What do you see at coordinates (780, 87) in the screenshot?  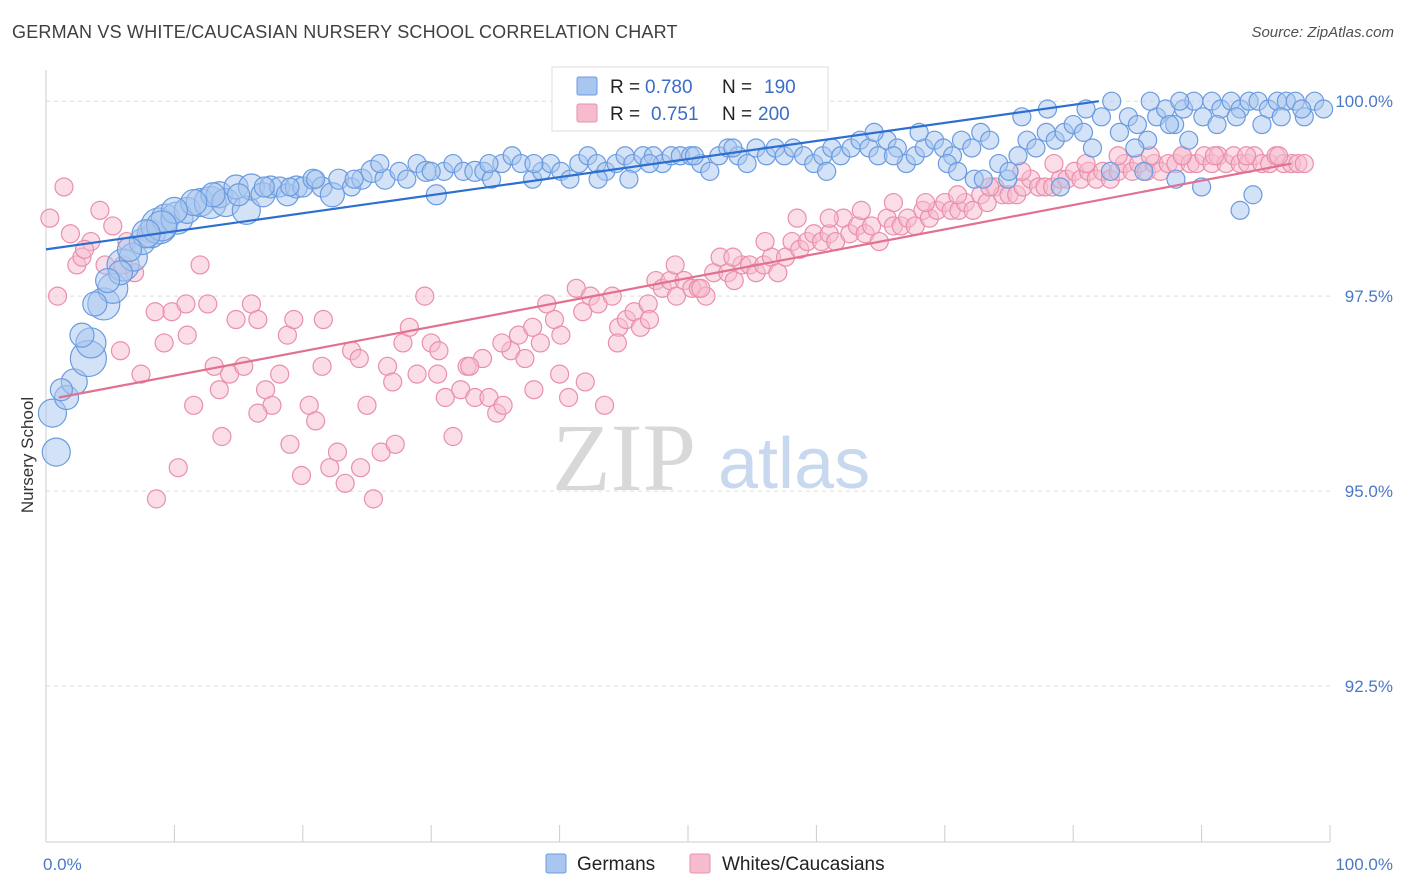 I see `legend-germans-n-value: 190` at bounding box center [780, 87].